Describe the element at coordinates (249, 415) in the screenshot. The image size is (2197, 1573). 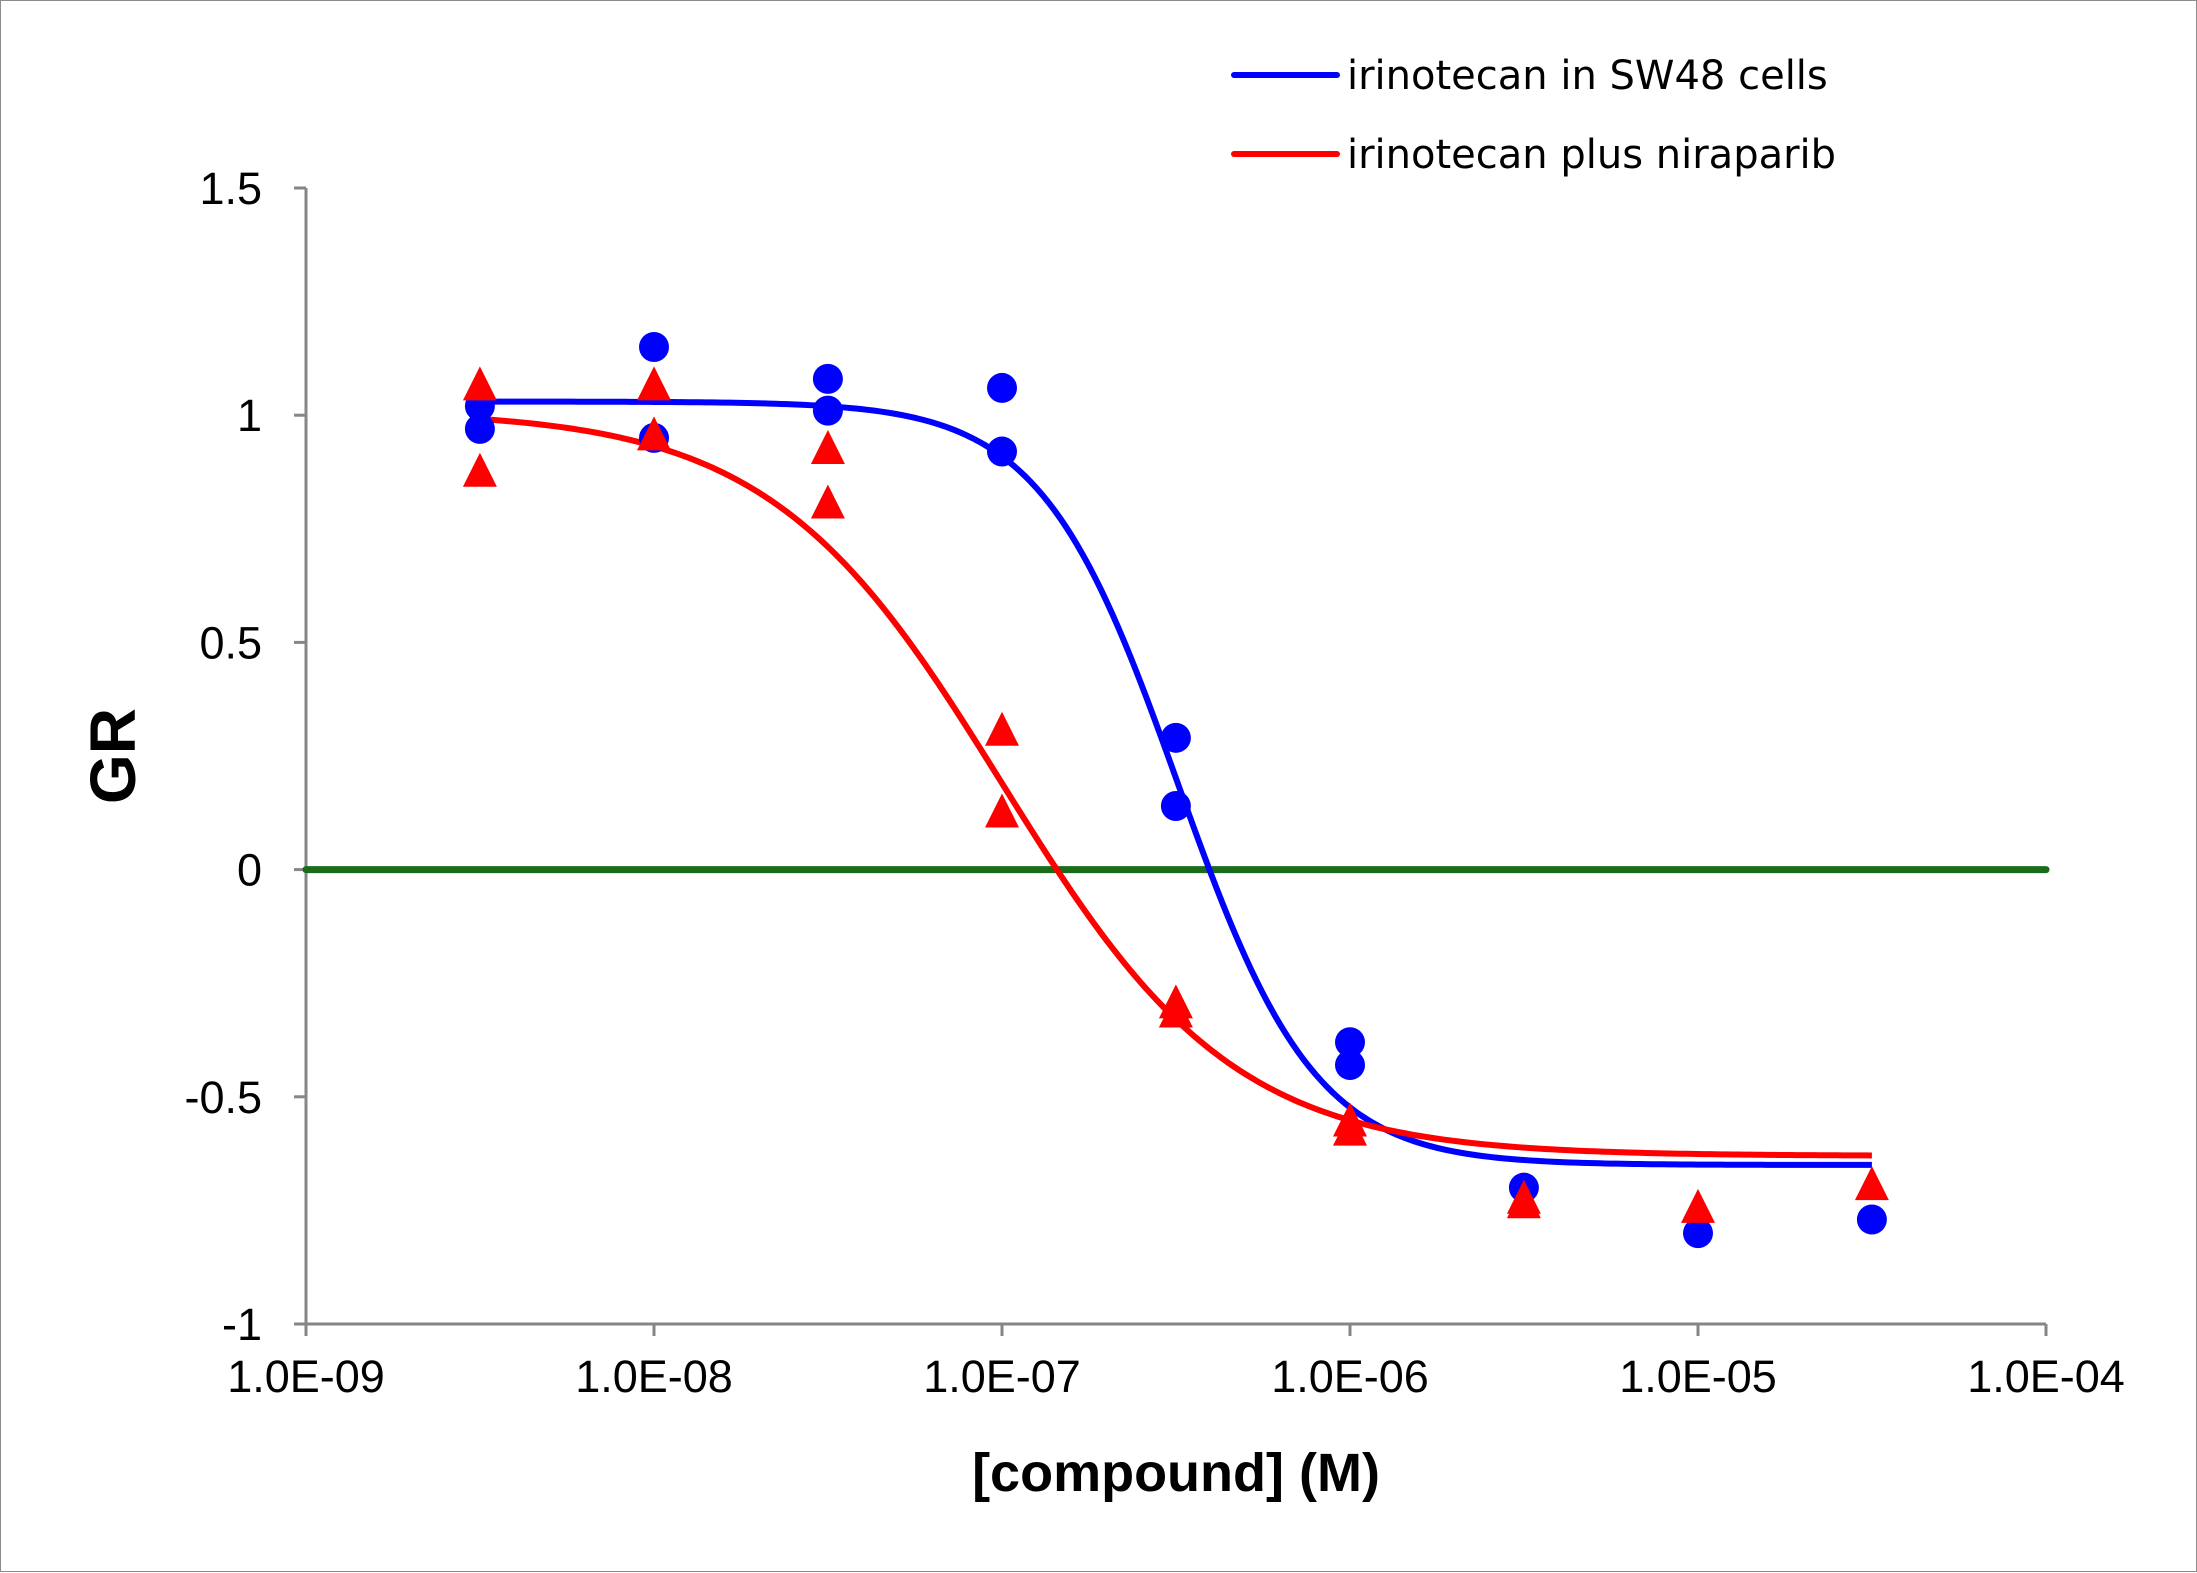
I see `y-tick-label: 1` at that location.